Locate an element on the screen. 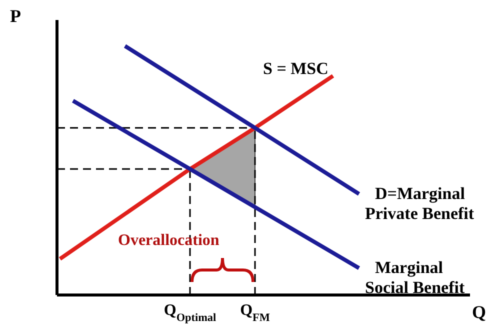  series-label: Marginal Social Benefit is located at coordinates (415, 278).